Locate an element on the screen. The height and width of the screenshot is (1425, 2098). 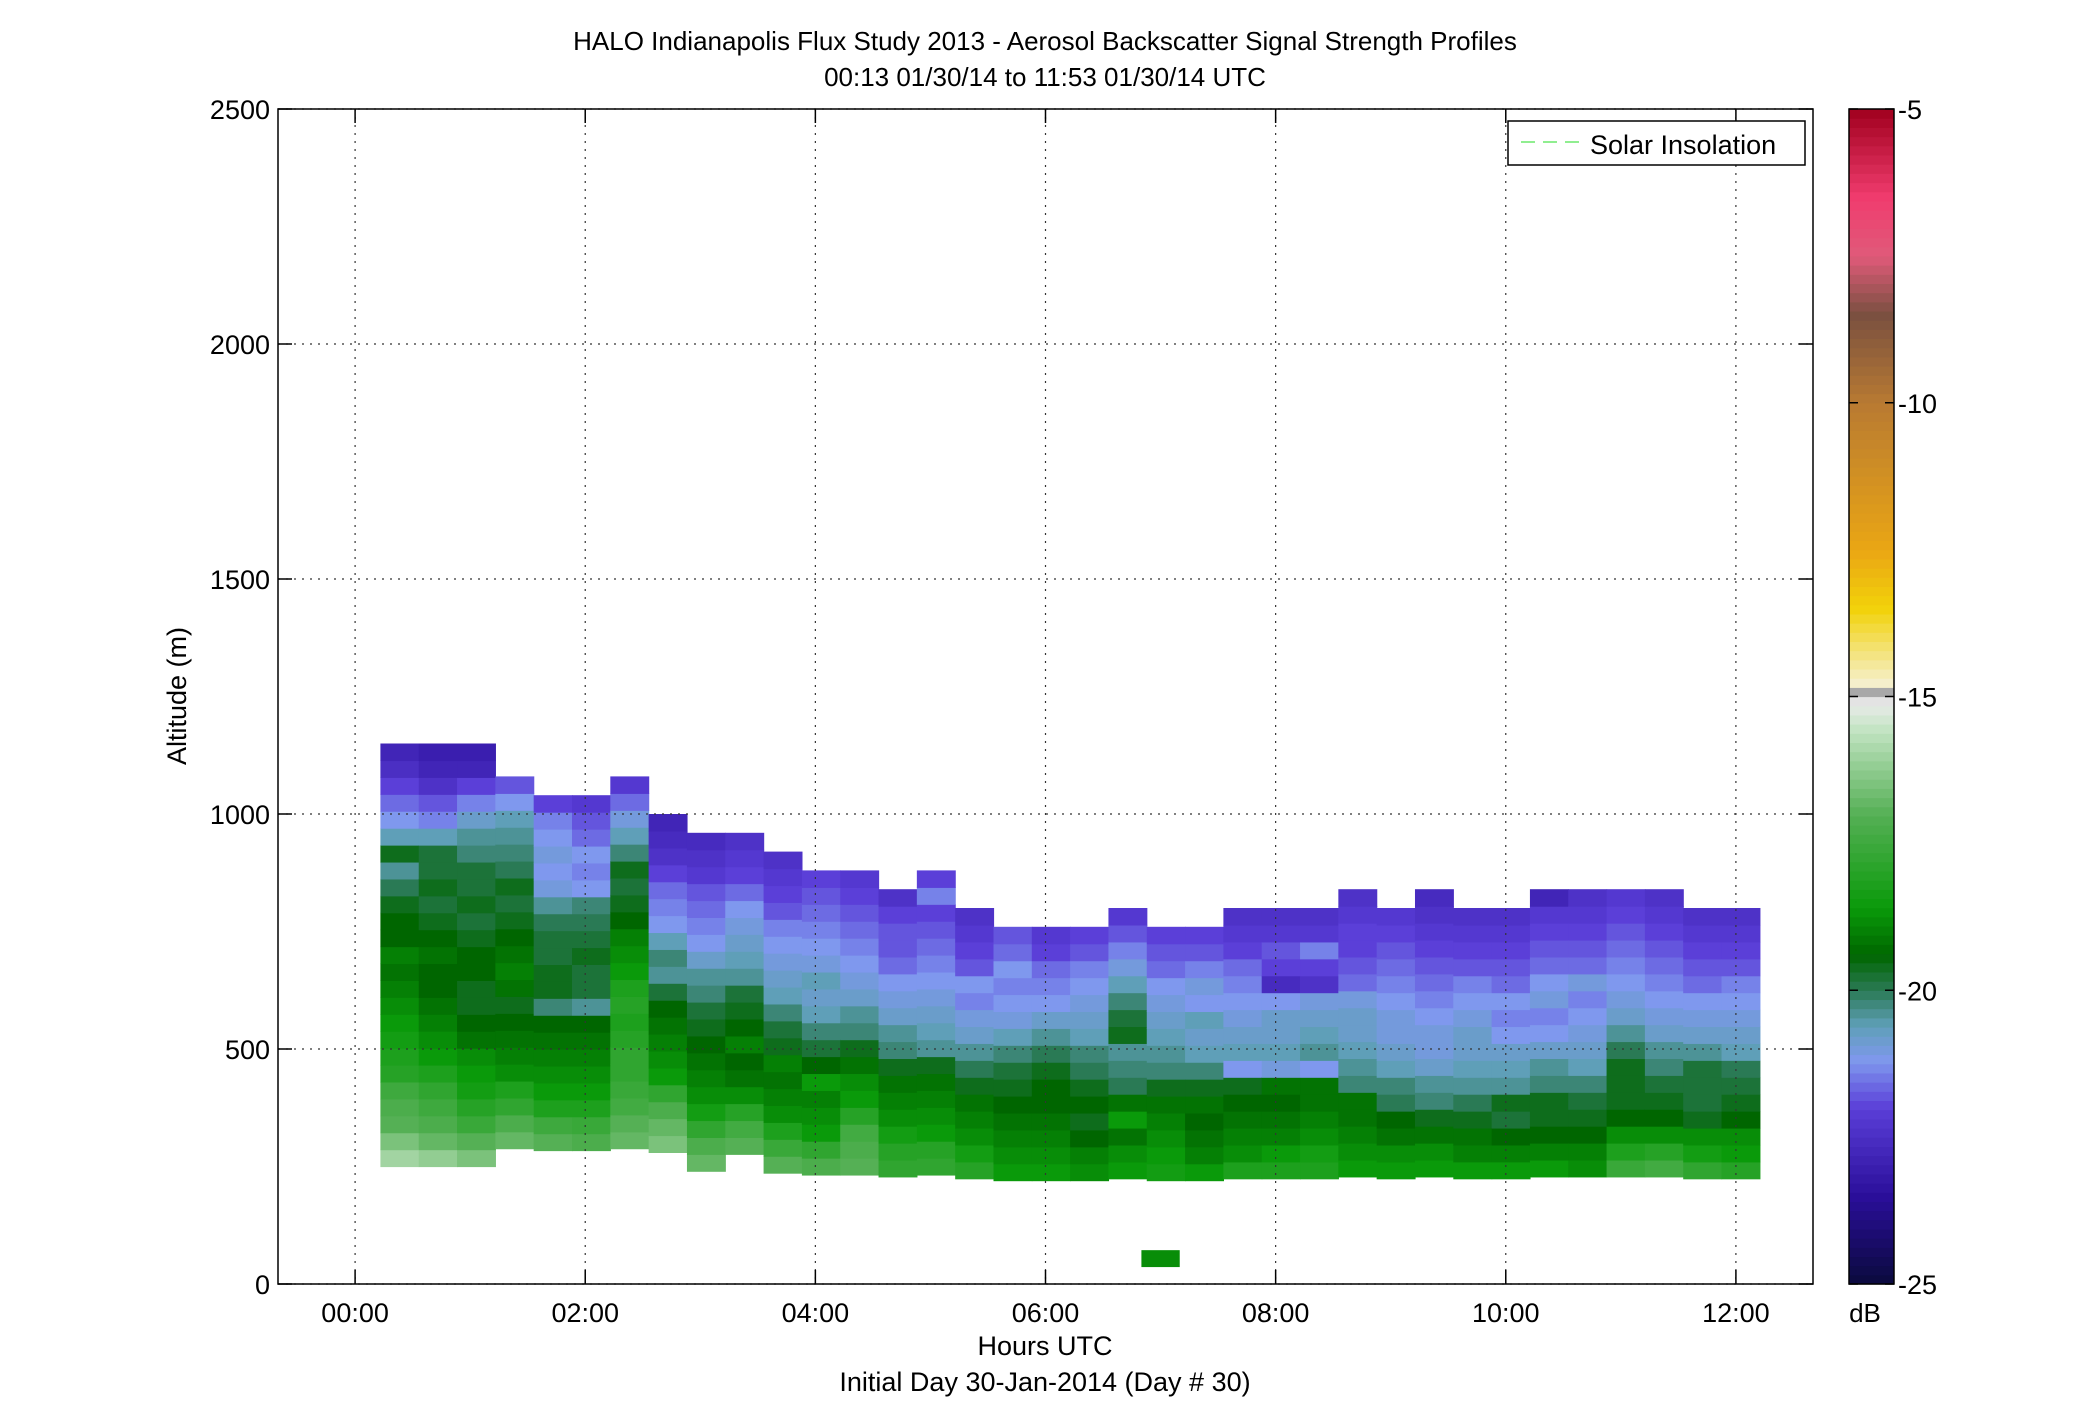
colorbar-ticks: -25 -20 -15 -10 -5 is located at coordinates (1893, 697).